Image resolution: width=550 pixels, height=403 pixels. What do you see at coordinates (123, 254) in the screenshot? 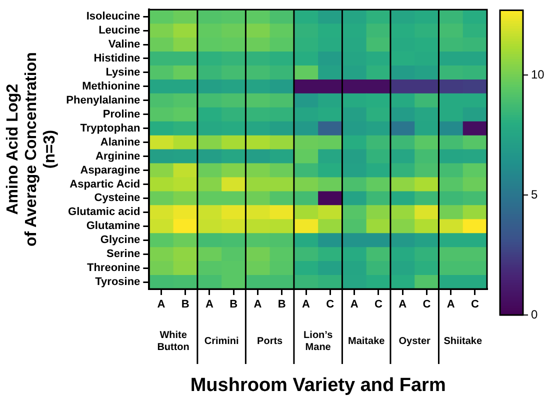
I see `y-tick-label: Serine` at bounding box center [123, 254].